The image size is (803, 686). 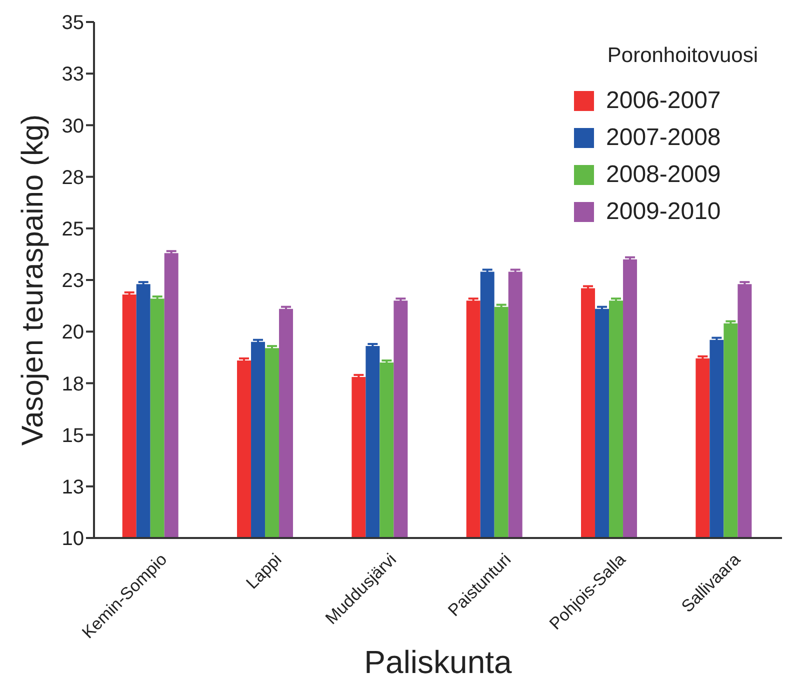 What do you see at coordinates (73, 435) in the screenshot?
I see `y-tick-label: 15` at bounding box center [73, 435].